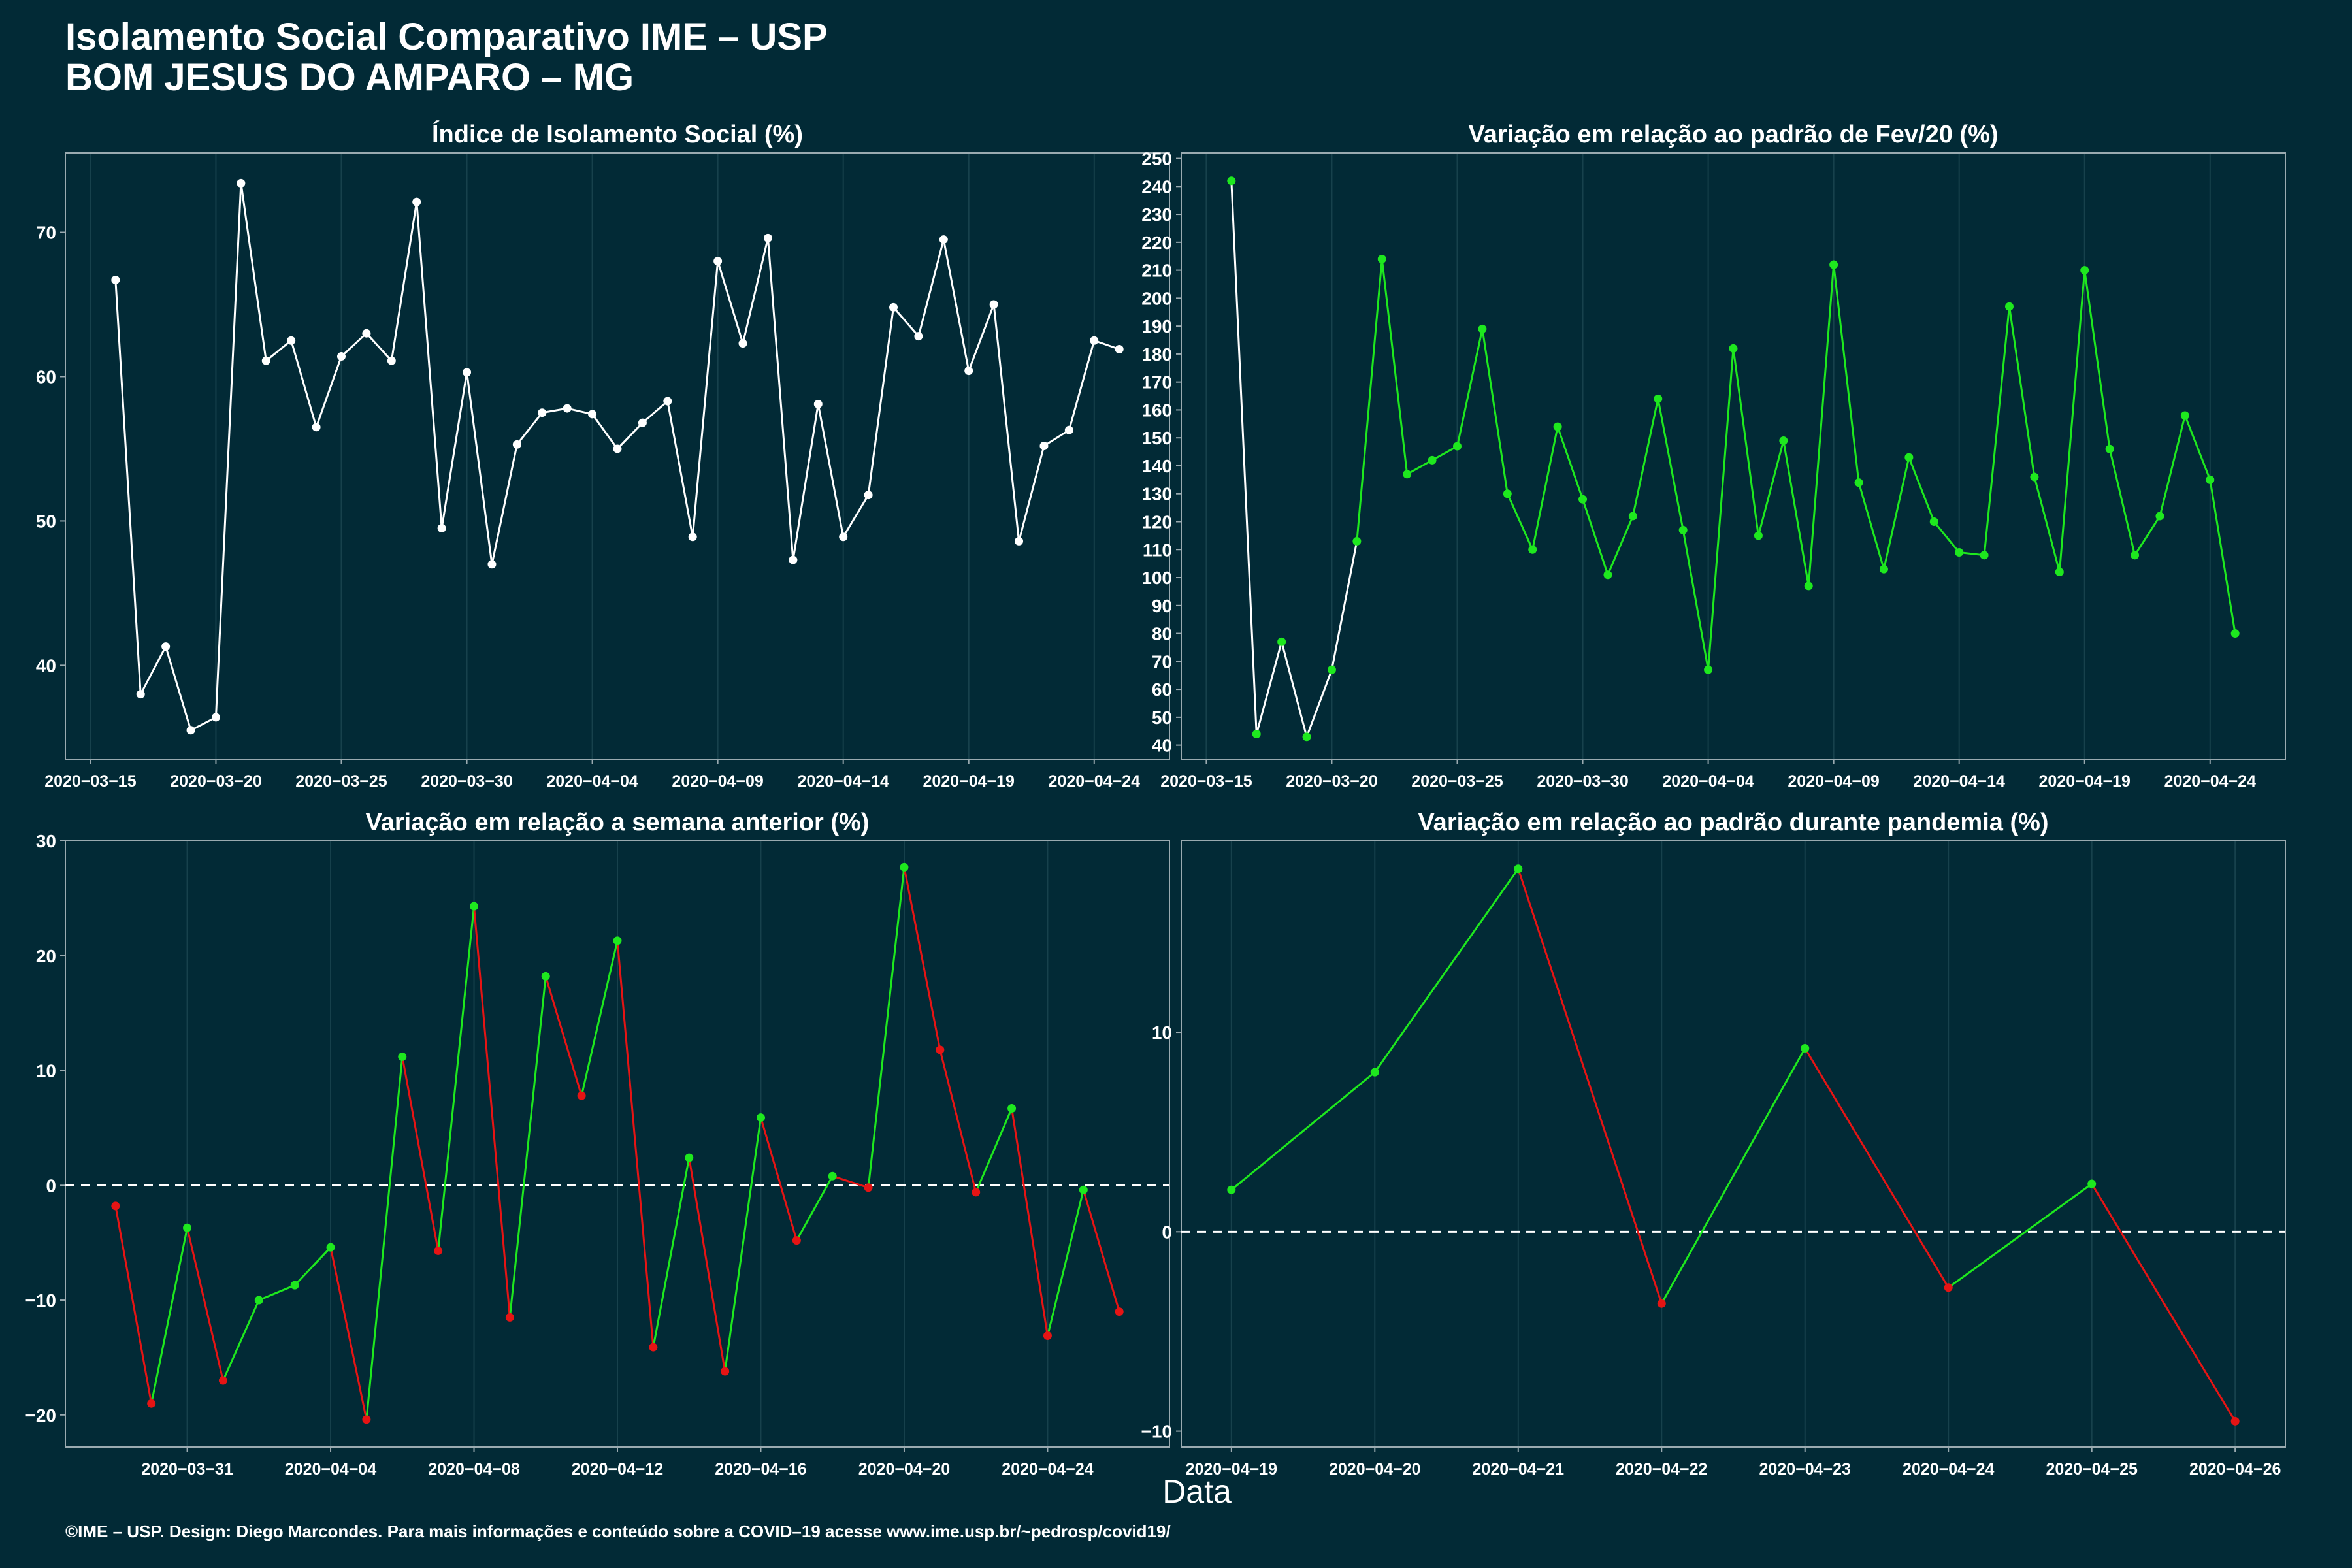 This screenshot has height=1568, width=2352. I want to click on y-tick-label: 60, so click(46, 377).